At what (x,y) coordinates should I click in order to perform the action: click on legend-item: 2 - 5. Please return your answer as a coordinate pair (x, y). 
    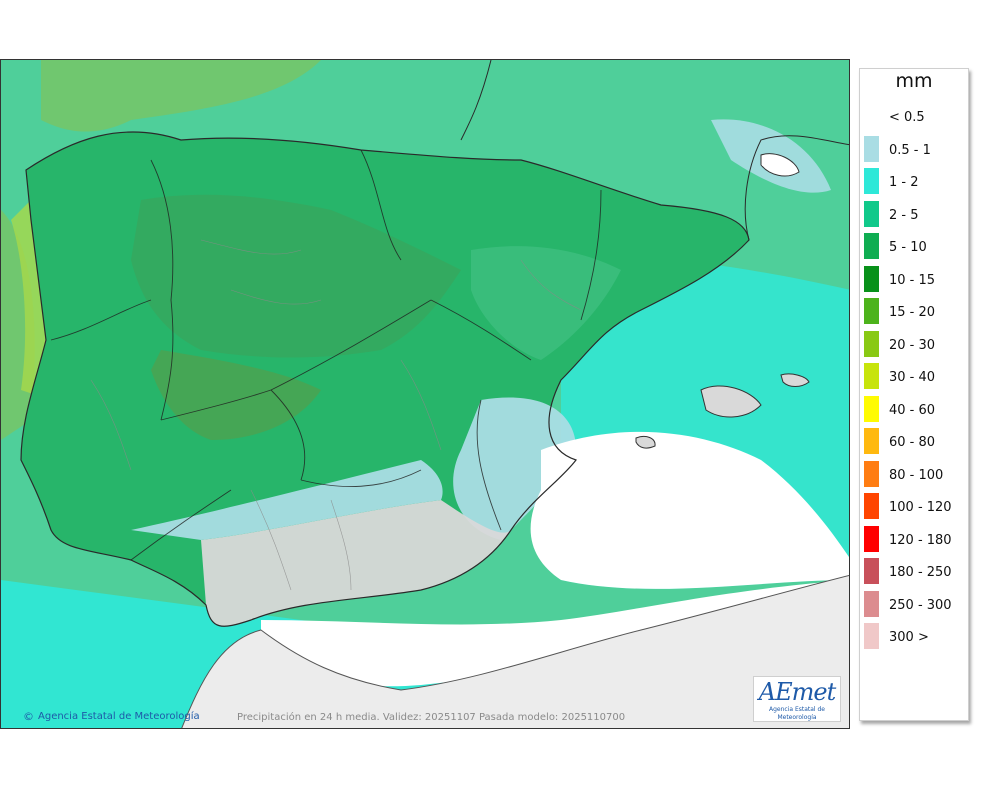
    Looking at the image, I should click on (914, 210).